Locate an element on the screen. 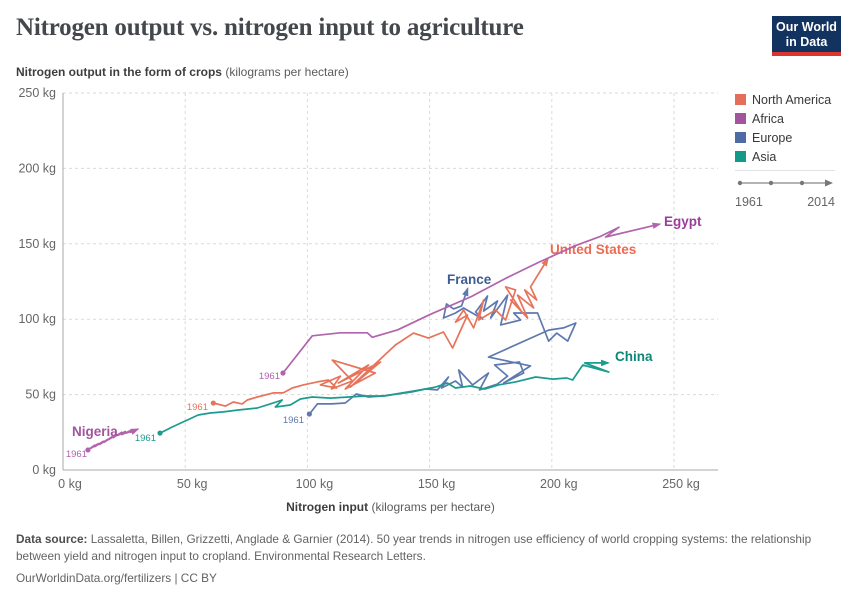  legend-item-asia: Asia is located at coordinates (790, 156).